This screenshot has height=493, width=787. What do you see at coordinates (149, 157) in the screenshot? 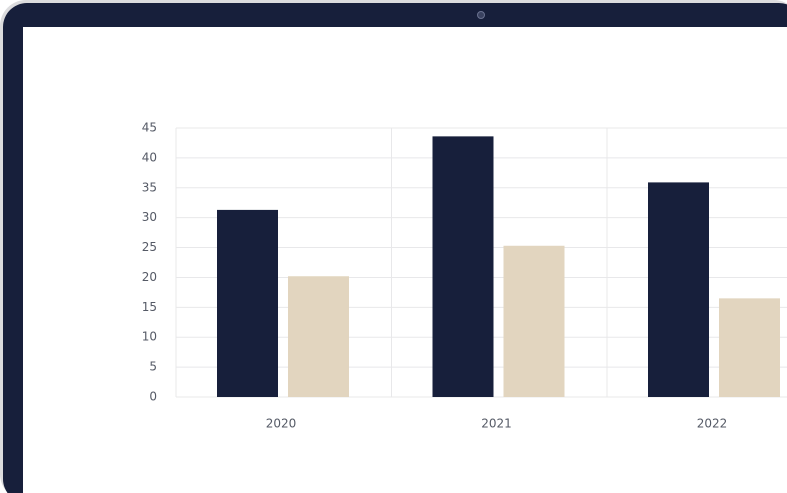
I see `y-tick-label: 40` at bounding box center [149, 157].